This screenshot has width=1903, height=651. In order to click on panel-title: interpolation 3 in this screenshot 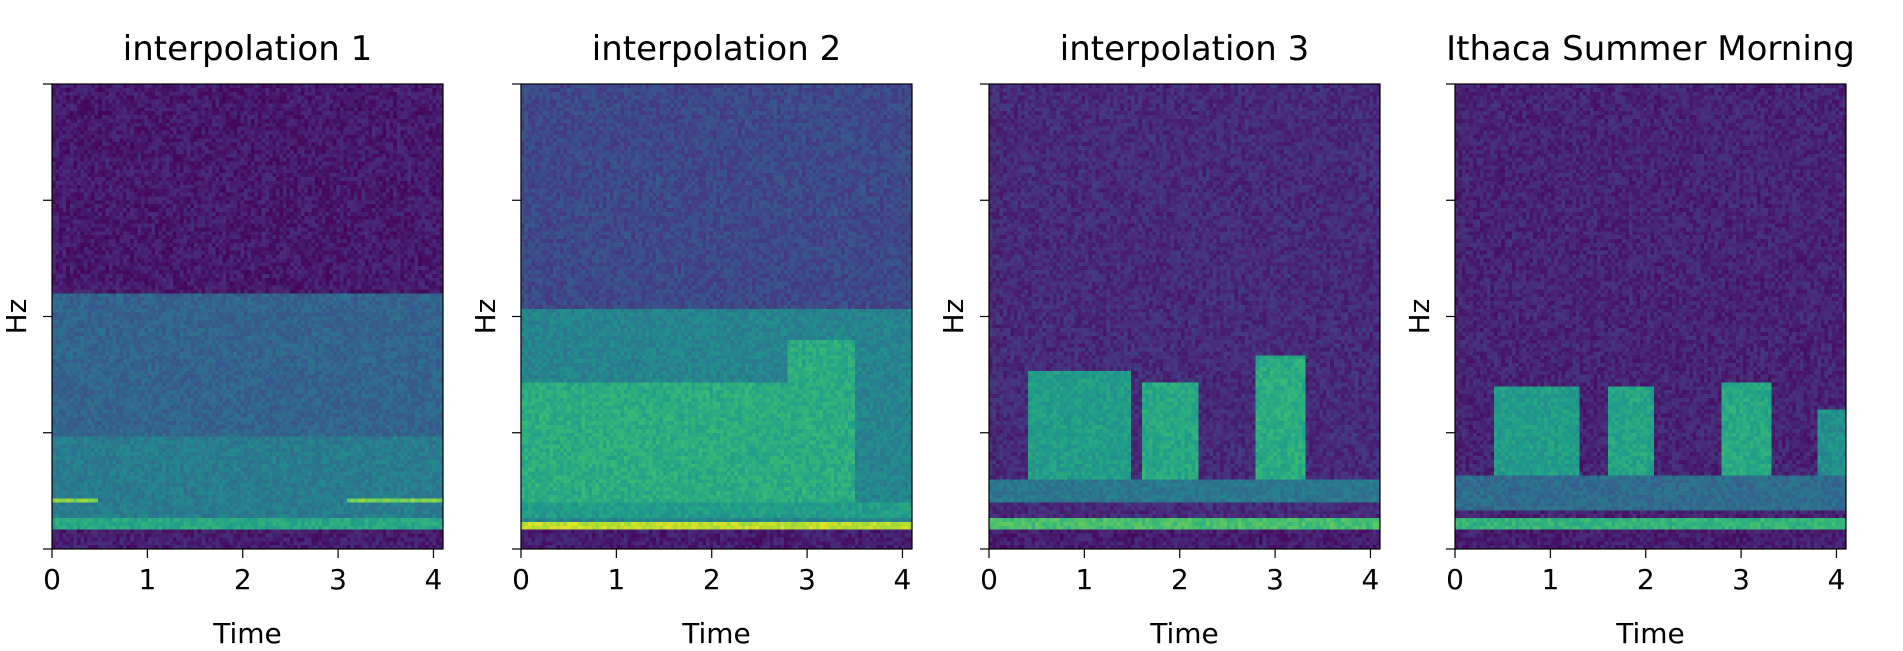, I will do `click(1184, 49)`.